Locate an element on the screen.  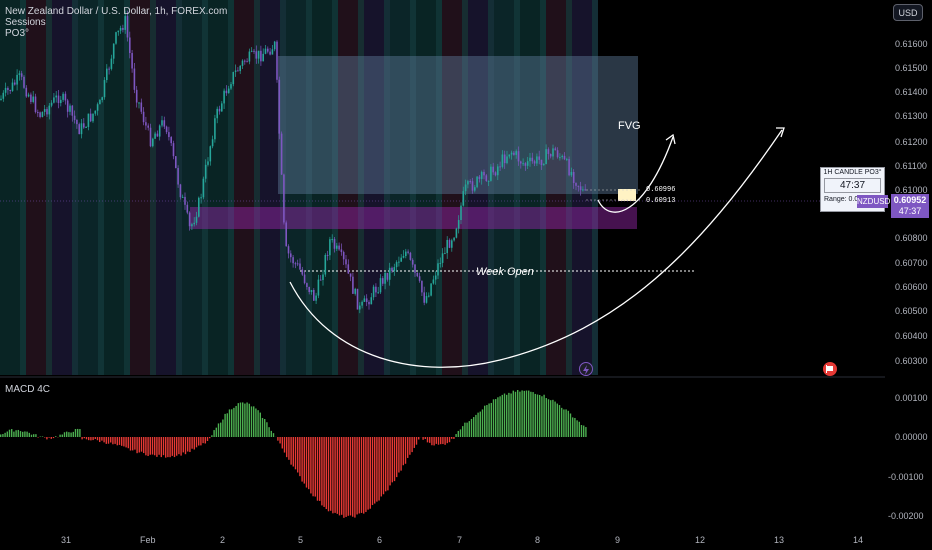
po3-indicator-label: PO3° is located at coordinates (17, 33).